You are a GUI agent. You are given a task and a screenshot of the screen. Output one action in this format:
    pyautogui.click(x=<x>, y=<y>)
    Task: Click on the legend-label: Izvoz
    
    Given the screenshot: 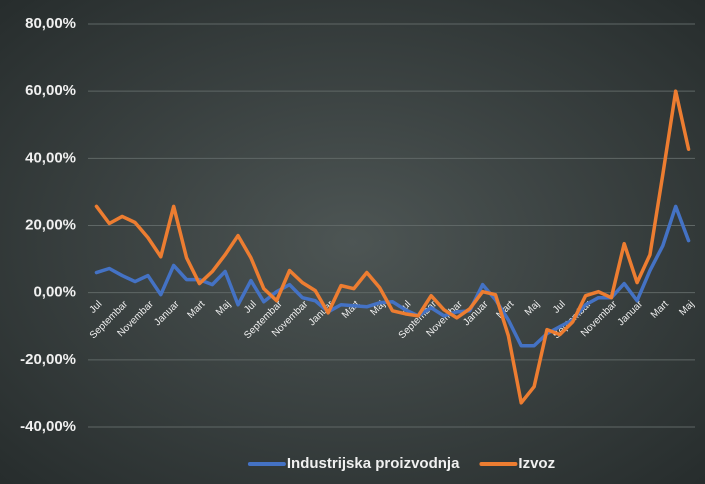 What is the action you would take?
    pyautogui.click(x=536, y=463)
    